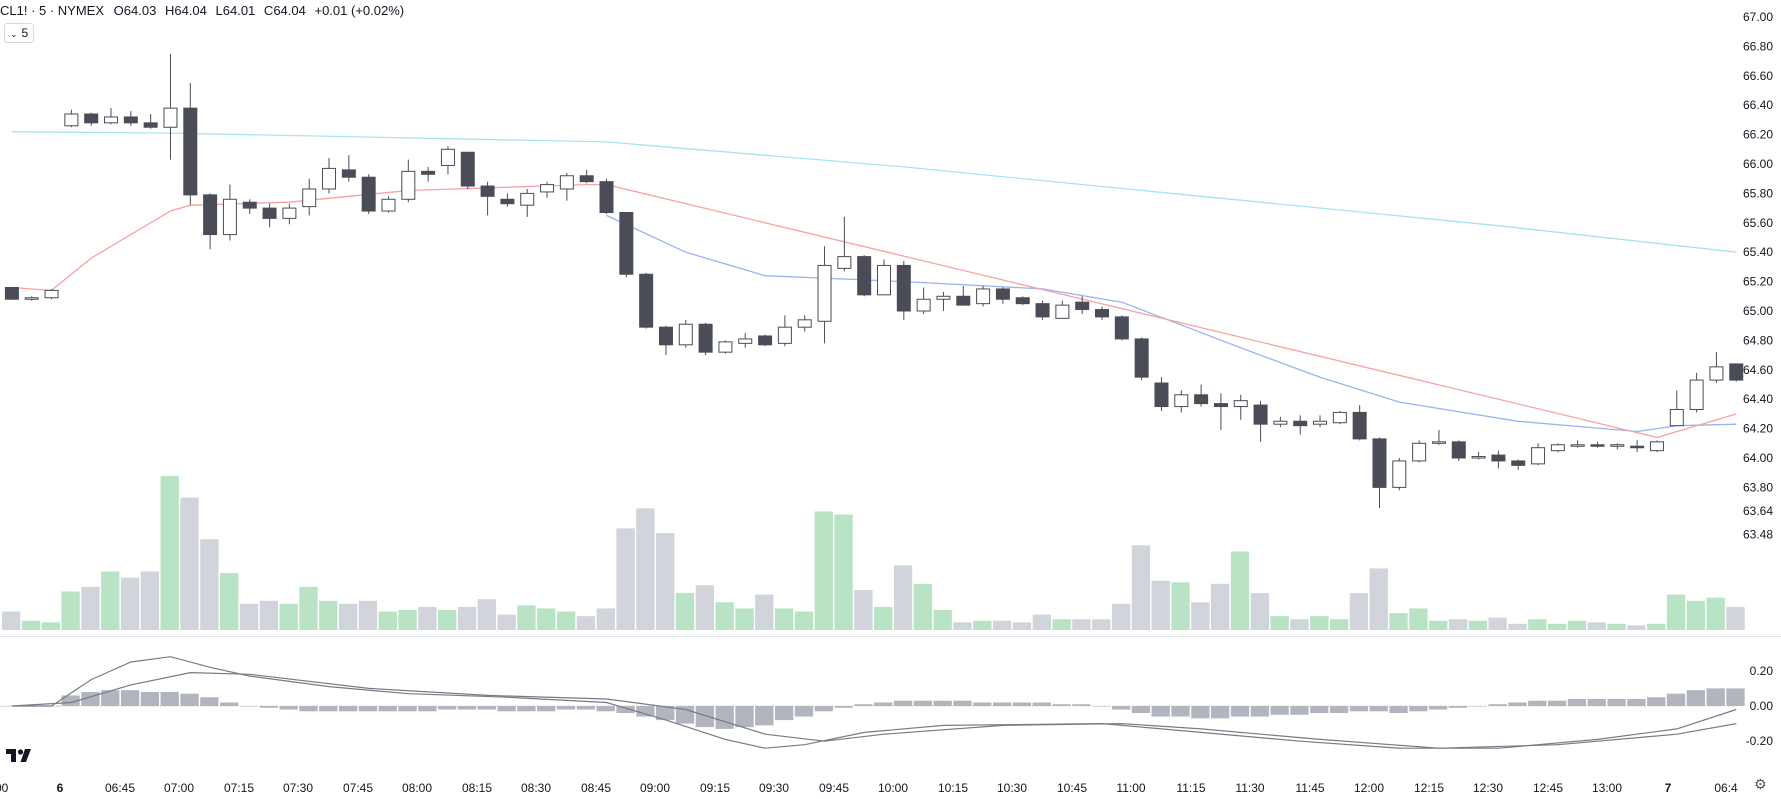  I want to click on time-axis-label: 10:00, so click(893, 788).